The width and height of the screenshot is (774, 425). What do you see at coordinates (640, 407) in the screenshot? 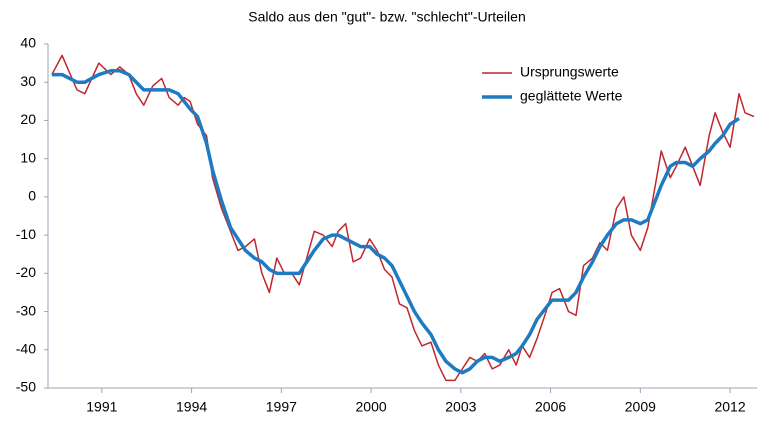
I see `x-tick-label: 2009` at bounding box center [640, 407].